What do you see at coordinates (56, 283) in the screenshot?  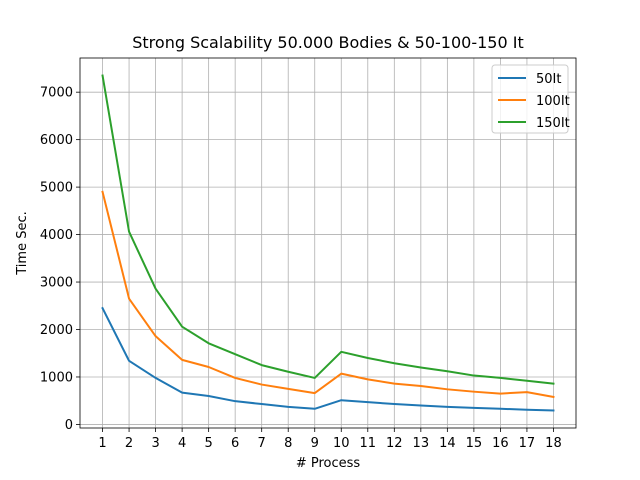 I see `y-tick-label: 3000` at bounding box center [56, 283].